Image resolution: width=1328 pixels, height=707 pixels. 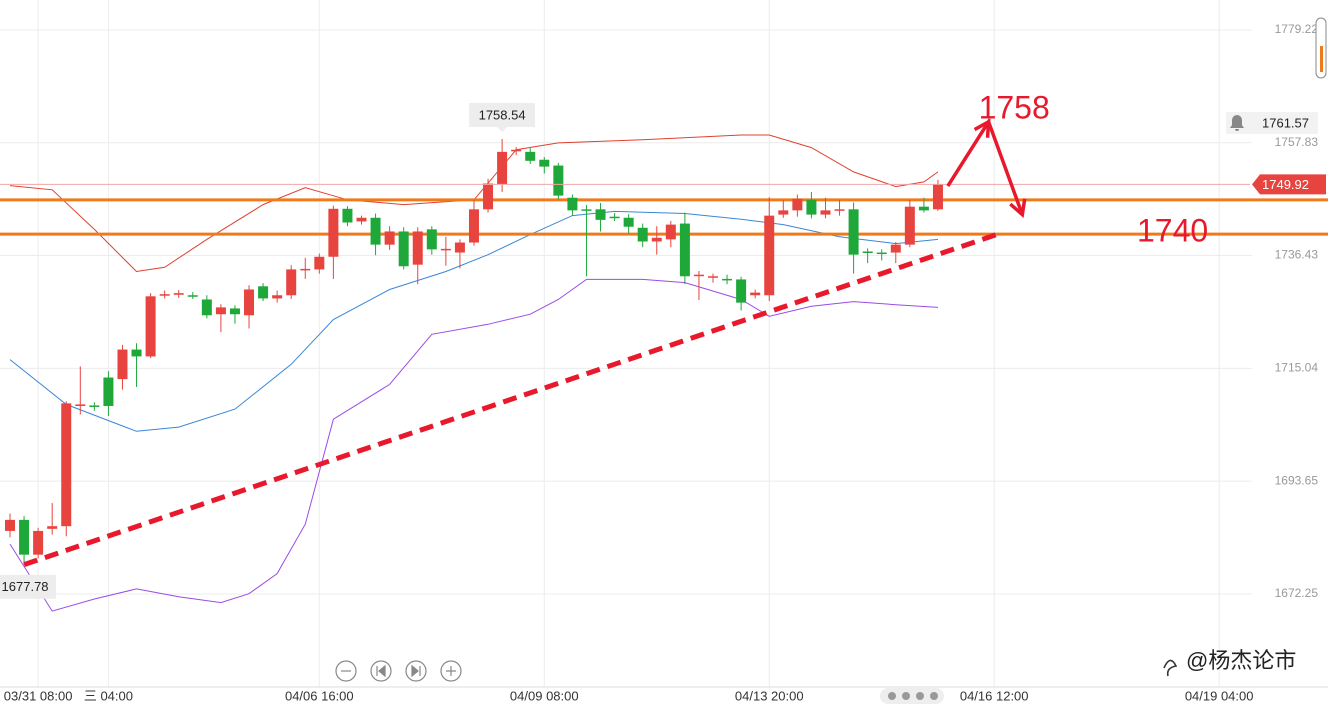 I want to click on alert-price-label: 1761.57, so click(x=1285, y=122).